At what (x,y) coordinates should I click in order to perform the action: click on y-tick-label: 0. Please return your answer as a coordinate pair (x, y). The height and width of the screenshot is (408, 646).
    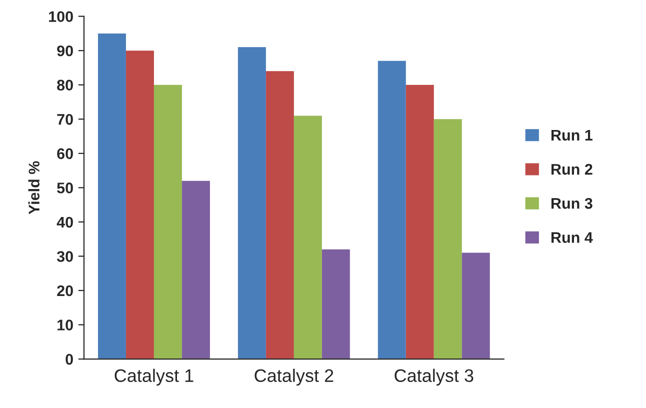
    Looking at the image, I should click on (69, 359).